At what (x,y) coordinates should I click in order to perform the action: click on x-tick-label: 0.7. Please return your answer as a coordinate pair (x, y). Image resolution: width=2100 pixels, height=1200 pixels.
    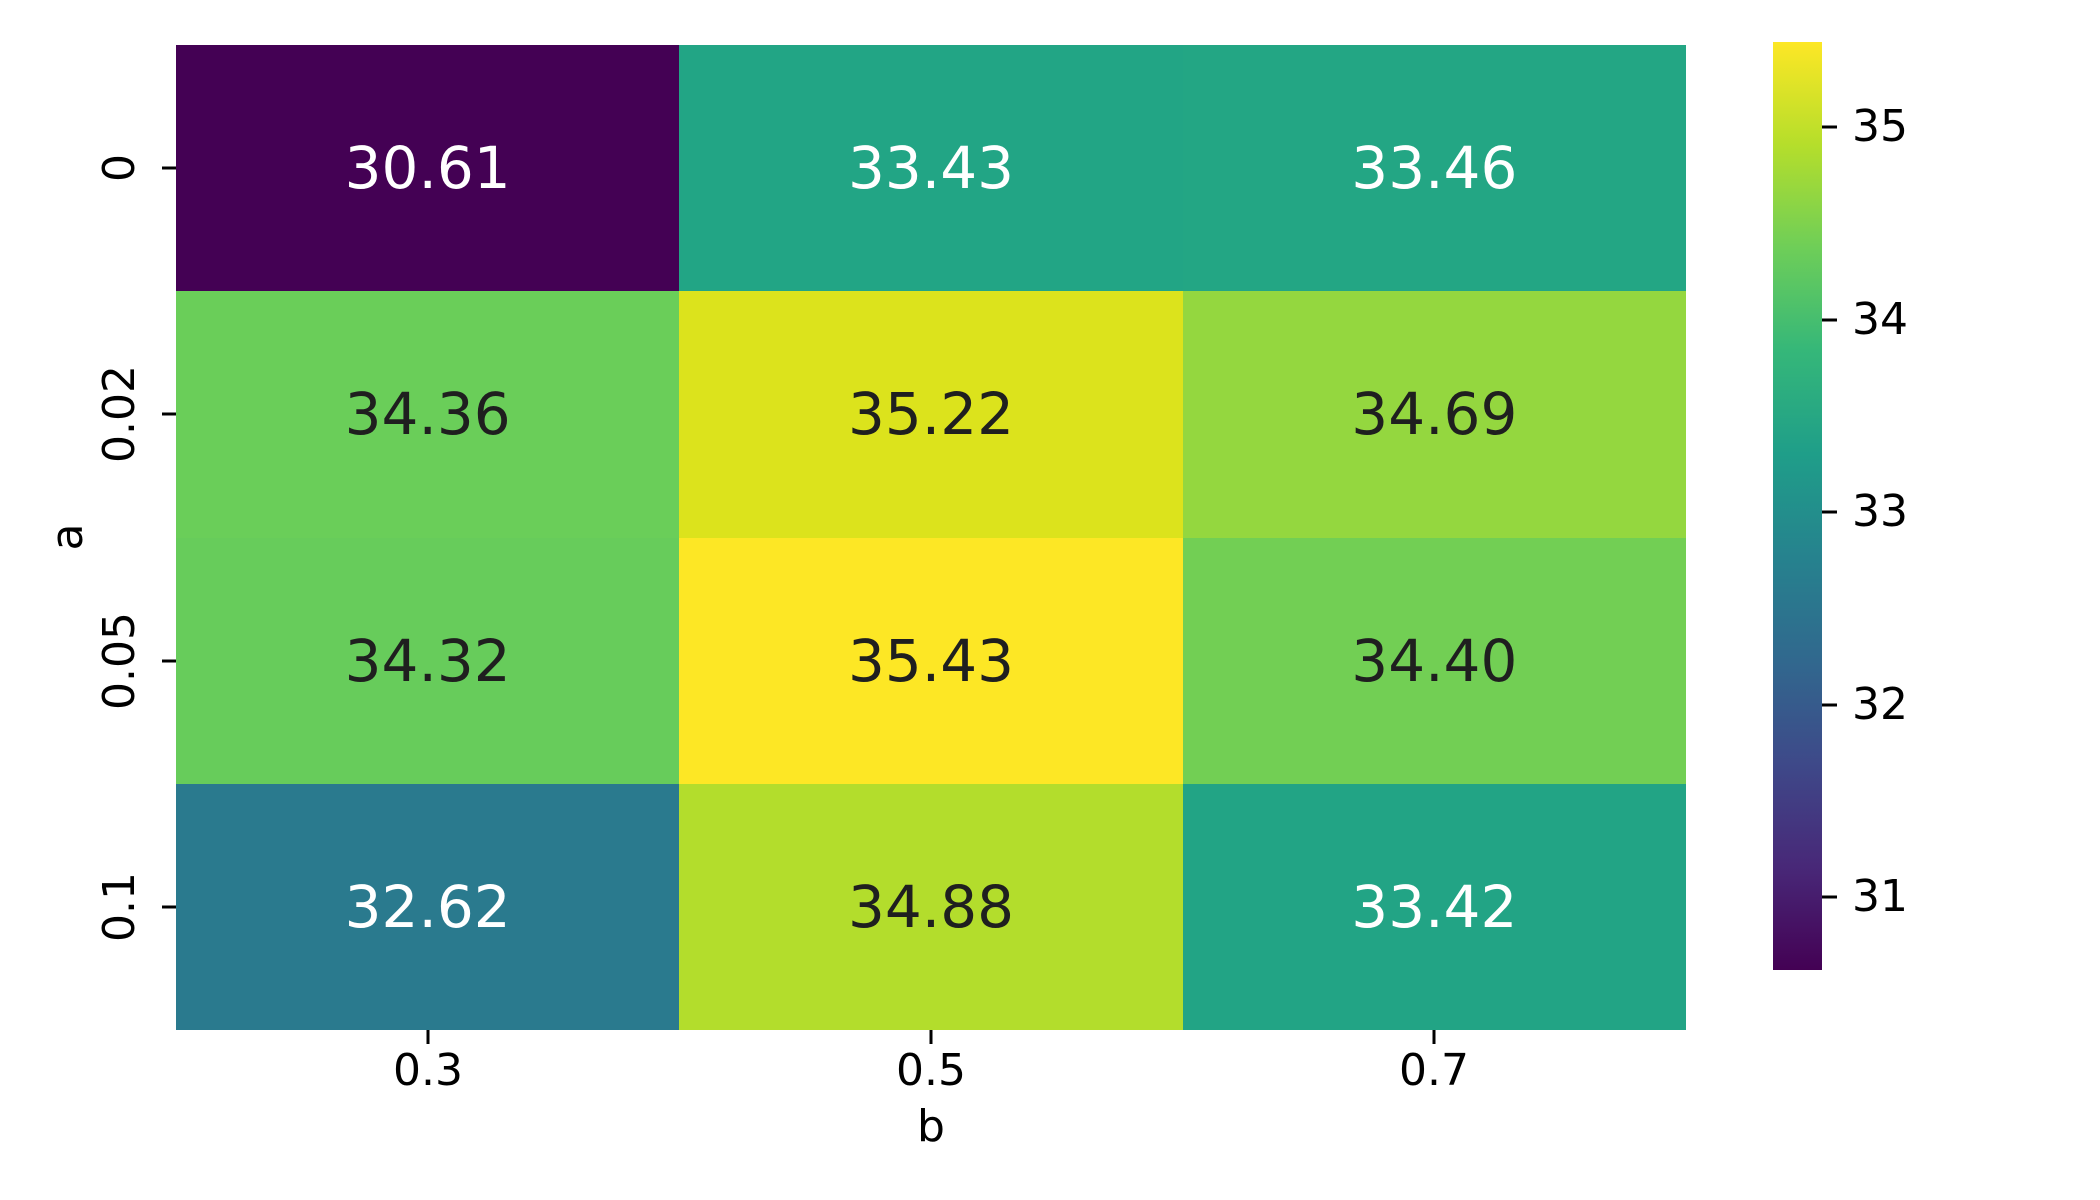
    Looking at the image, I should click on (1434, 1070).